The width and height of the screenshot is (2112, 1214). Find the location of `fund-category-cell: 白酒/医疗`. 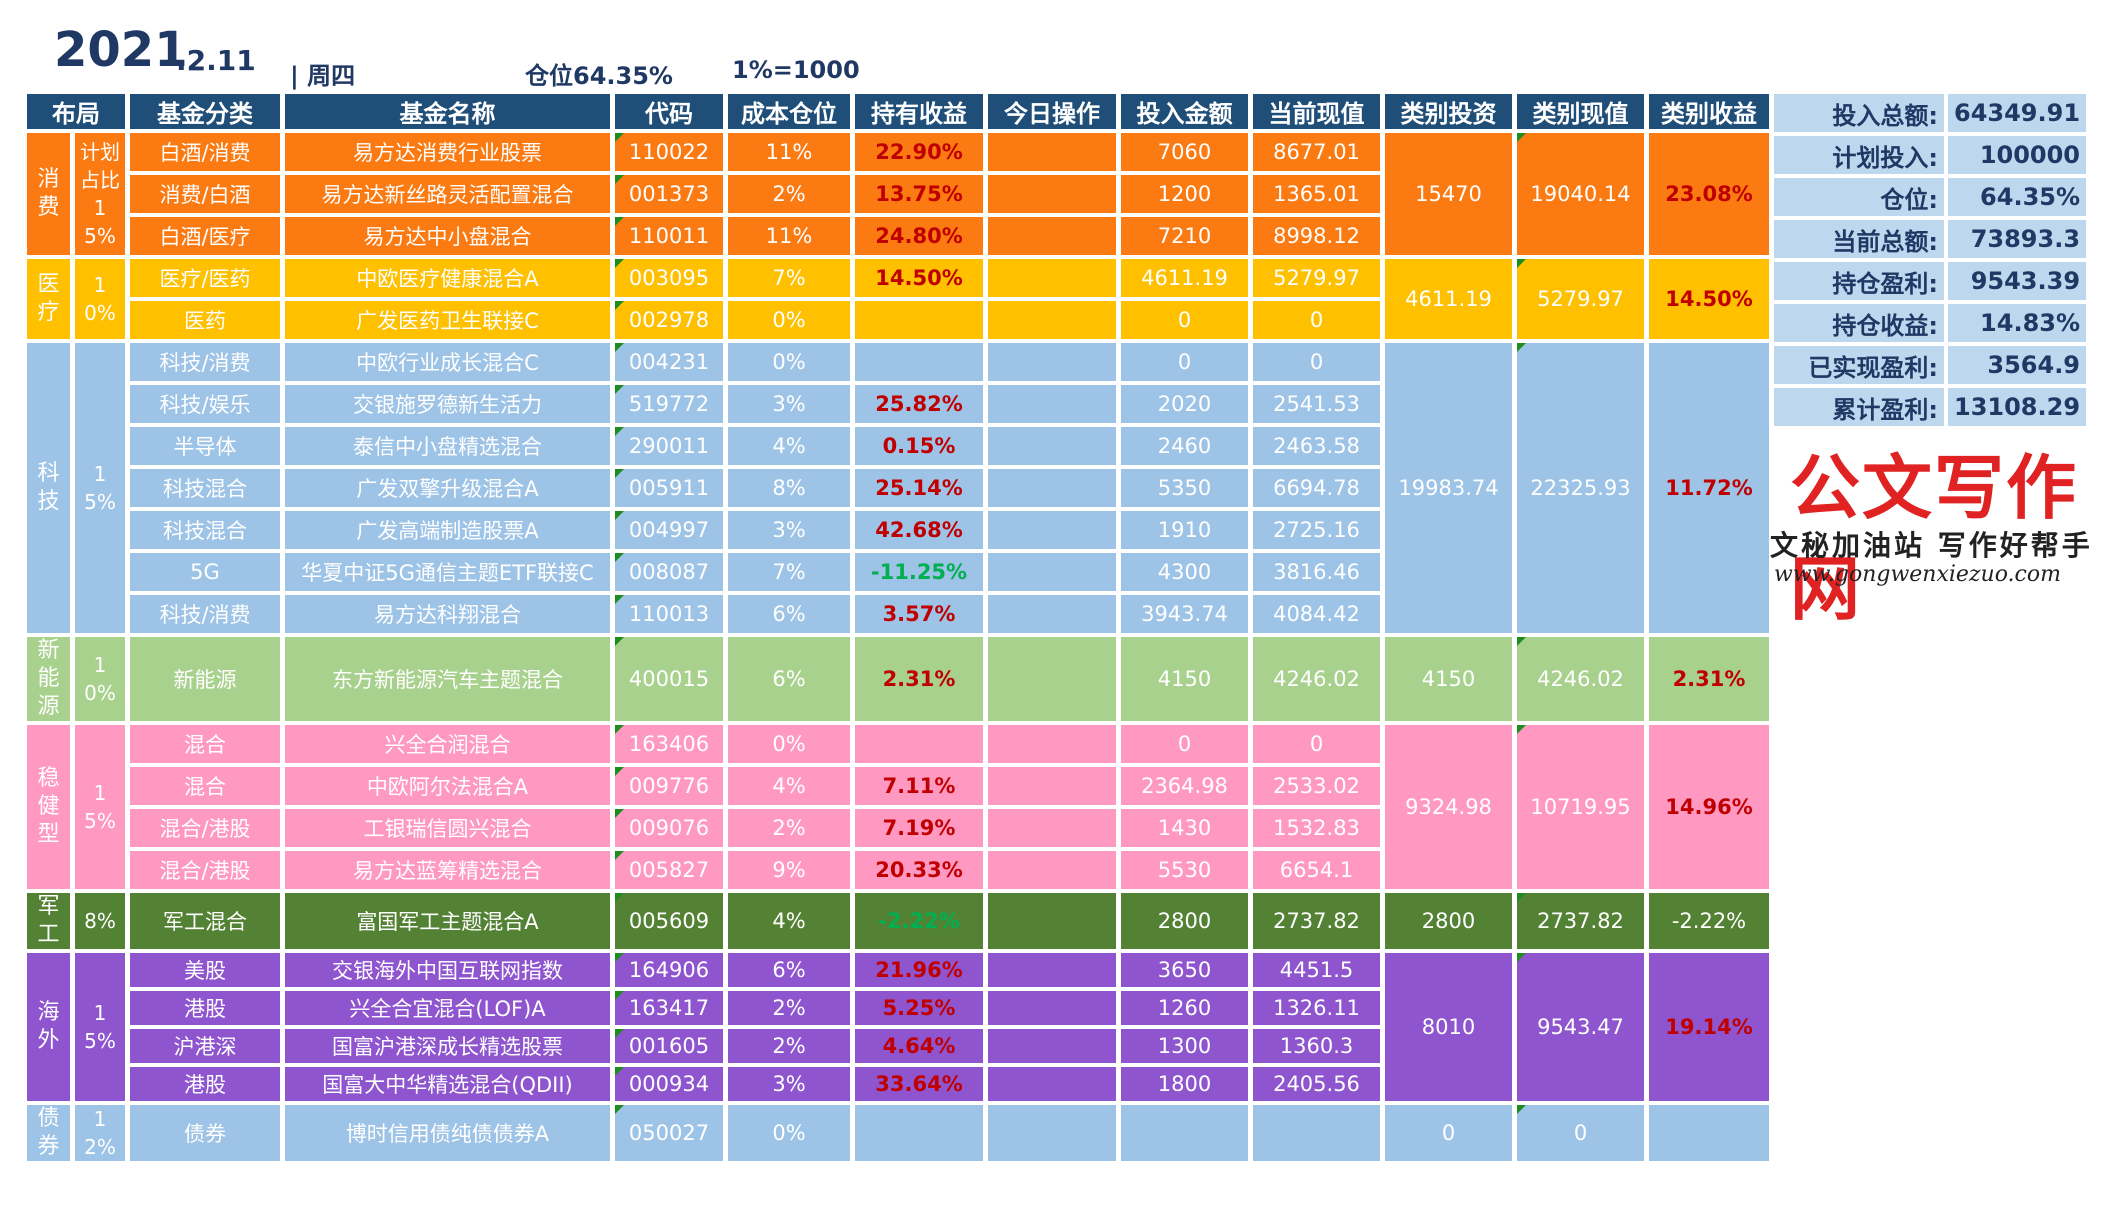

fund-category-cell: 白酒/医疗 is located at coordinates (205, 236).